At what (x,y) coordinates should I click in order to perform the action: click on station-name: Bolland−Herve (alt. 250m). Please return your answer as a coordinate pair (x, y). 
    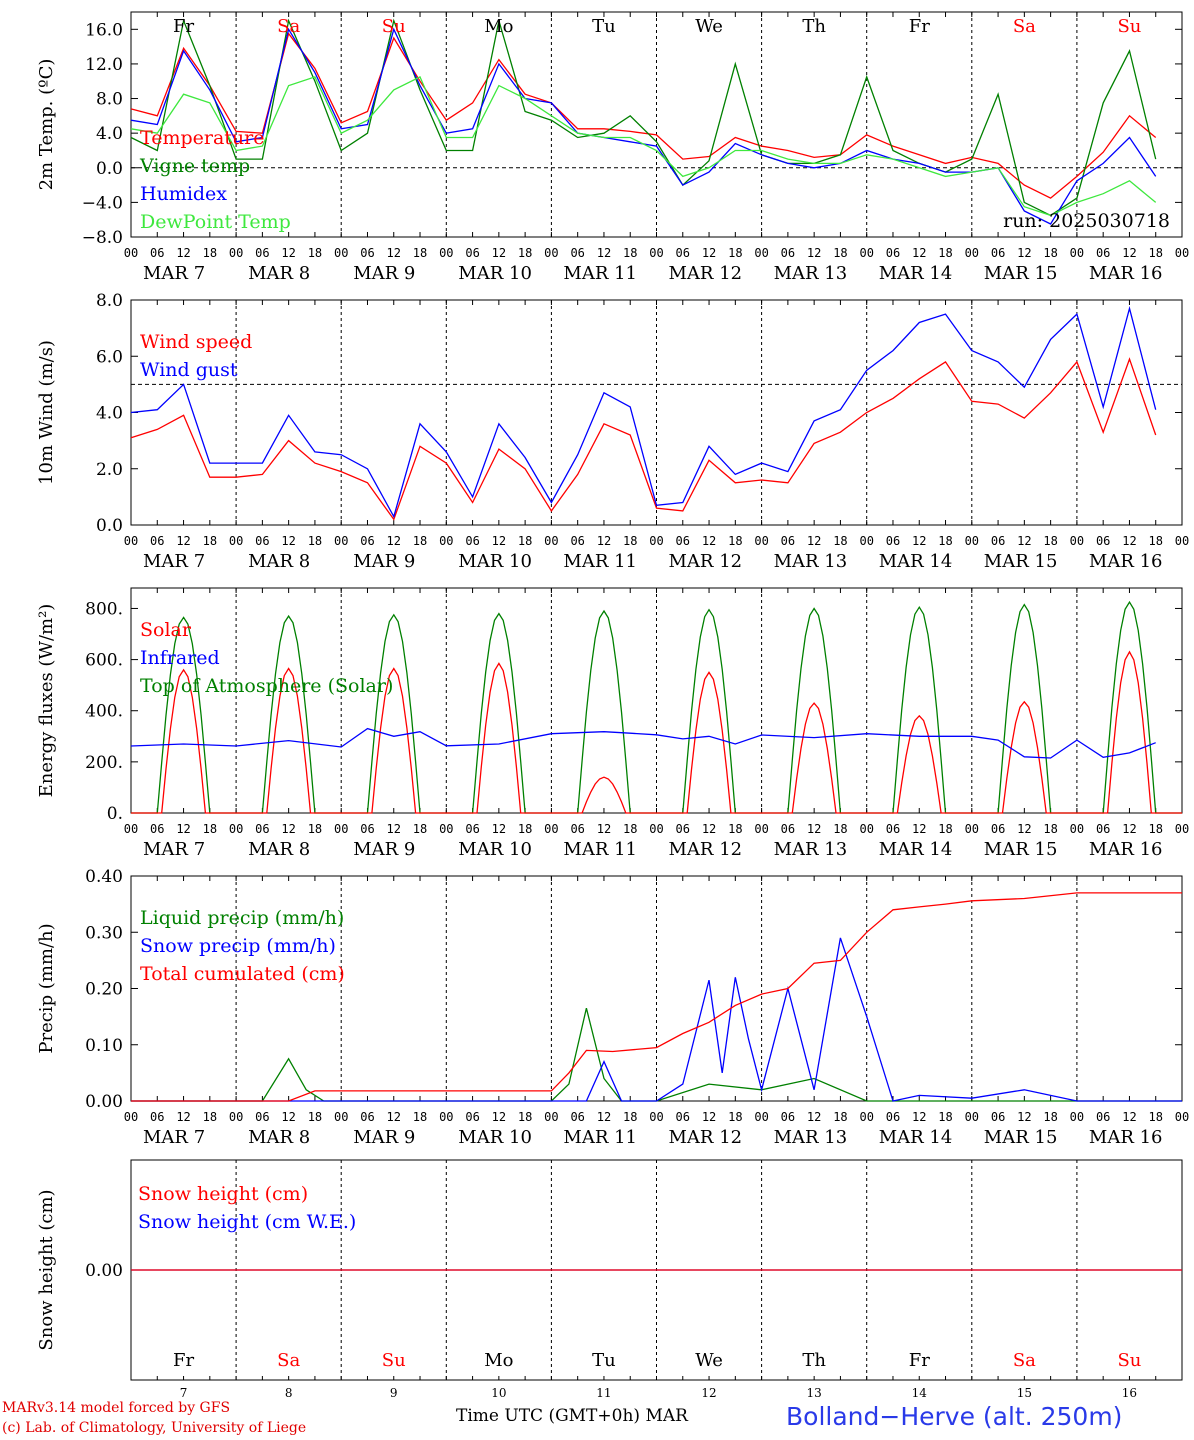
    Looking at the image, I should click on (954, 1416).